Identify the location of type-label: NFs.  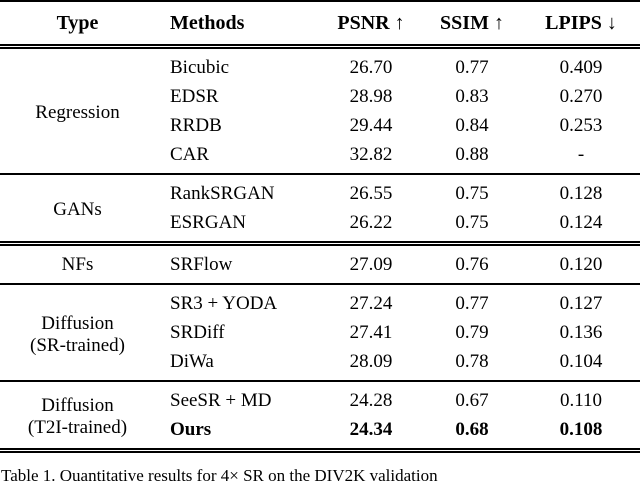
(77, 264).